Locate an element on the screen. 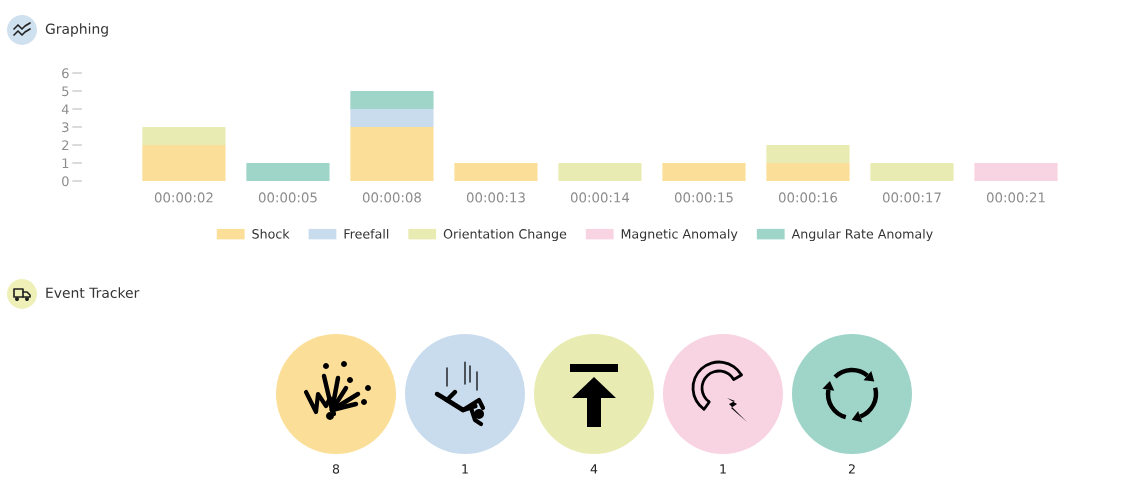 The height and width of the screenshot is (494, 1129). data-label: 8 is located at coordinates (336, 469).